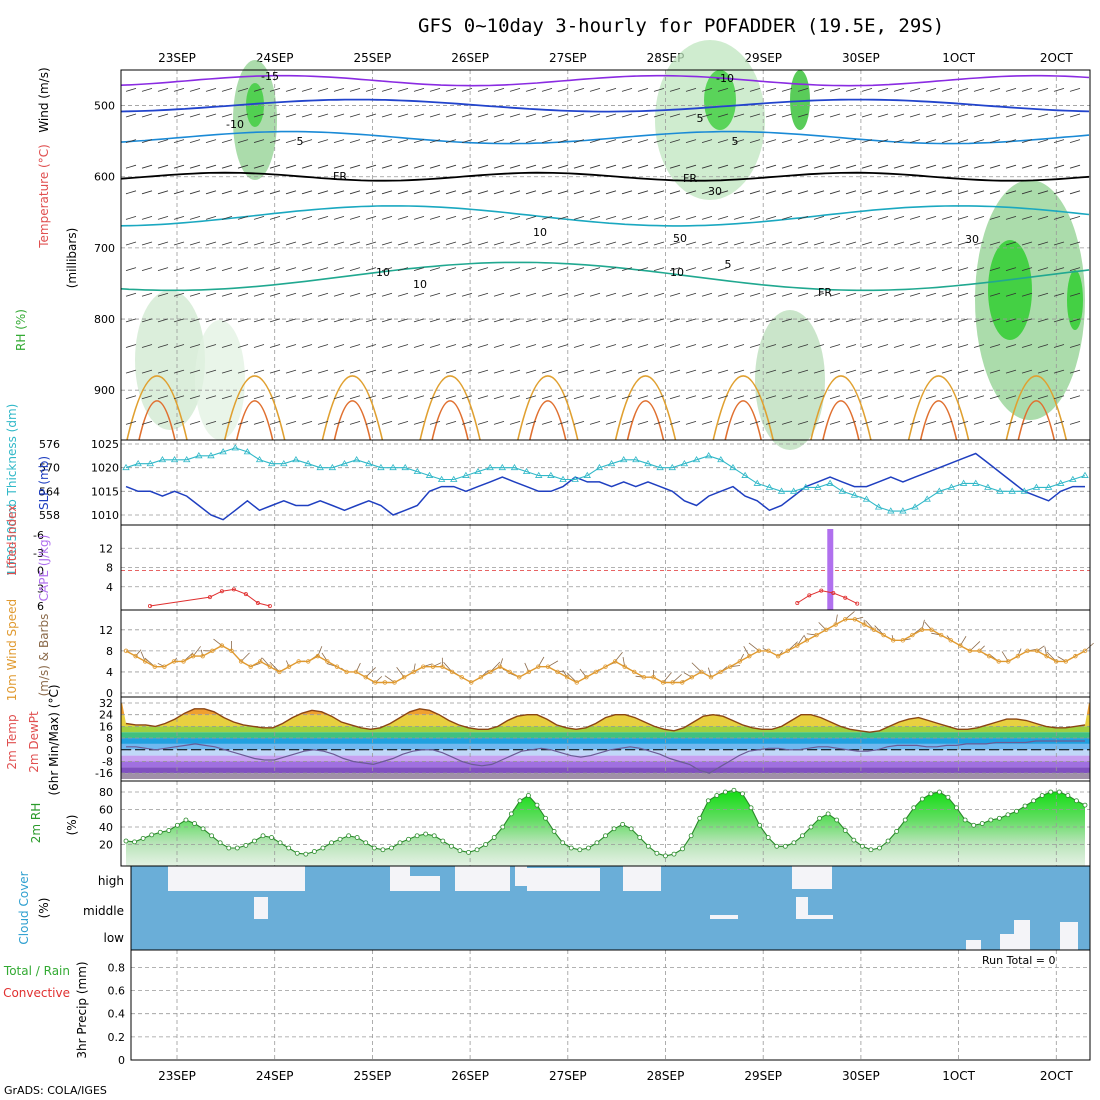 The image size is (1100, 1100). What do you see at coordinates (610, 1005) in the screenshot?
I see `panel-frame` at bounding box center [610, 1005].